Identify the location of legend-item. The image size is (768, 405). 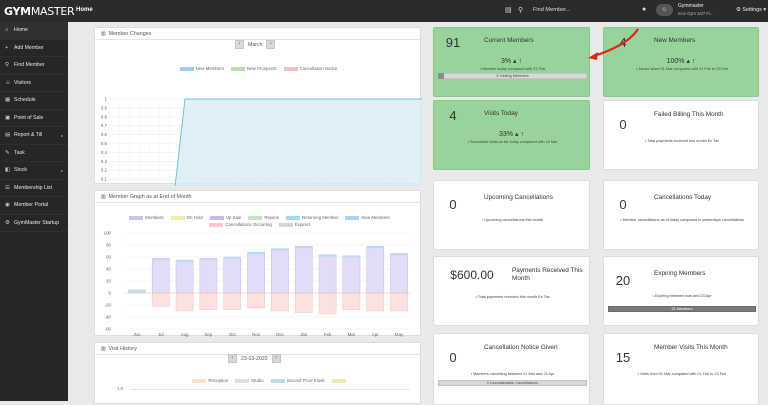
(339, 380).